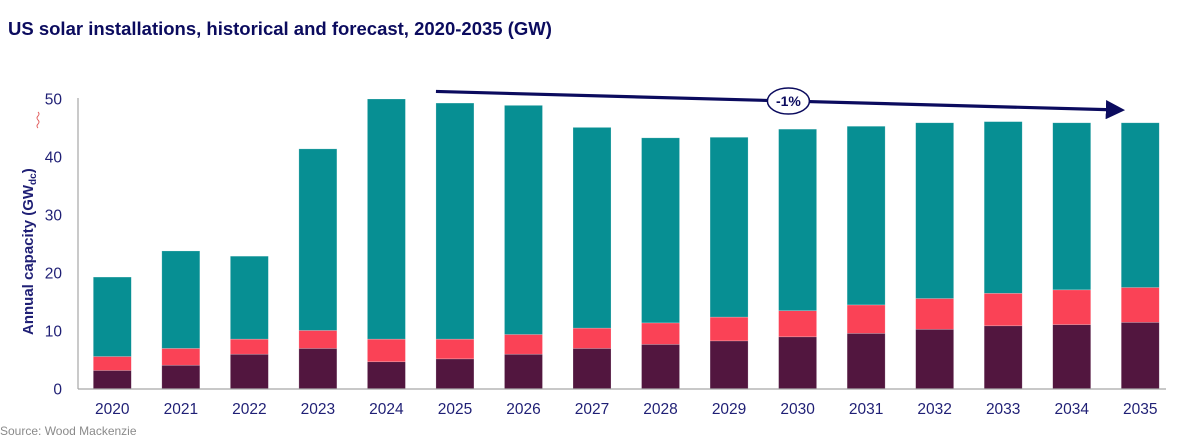  Describe the element at coordinates (934, 409) in the screenshot. I see `x-tick-label: 2032` at that location.